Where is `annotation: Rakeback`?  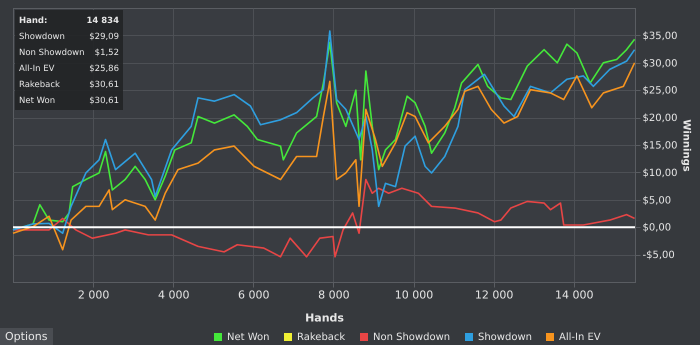 annotation: Rakeback is located at coordinates (39, 85).